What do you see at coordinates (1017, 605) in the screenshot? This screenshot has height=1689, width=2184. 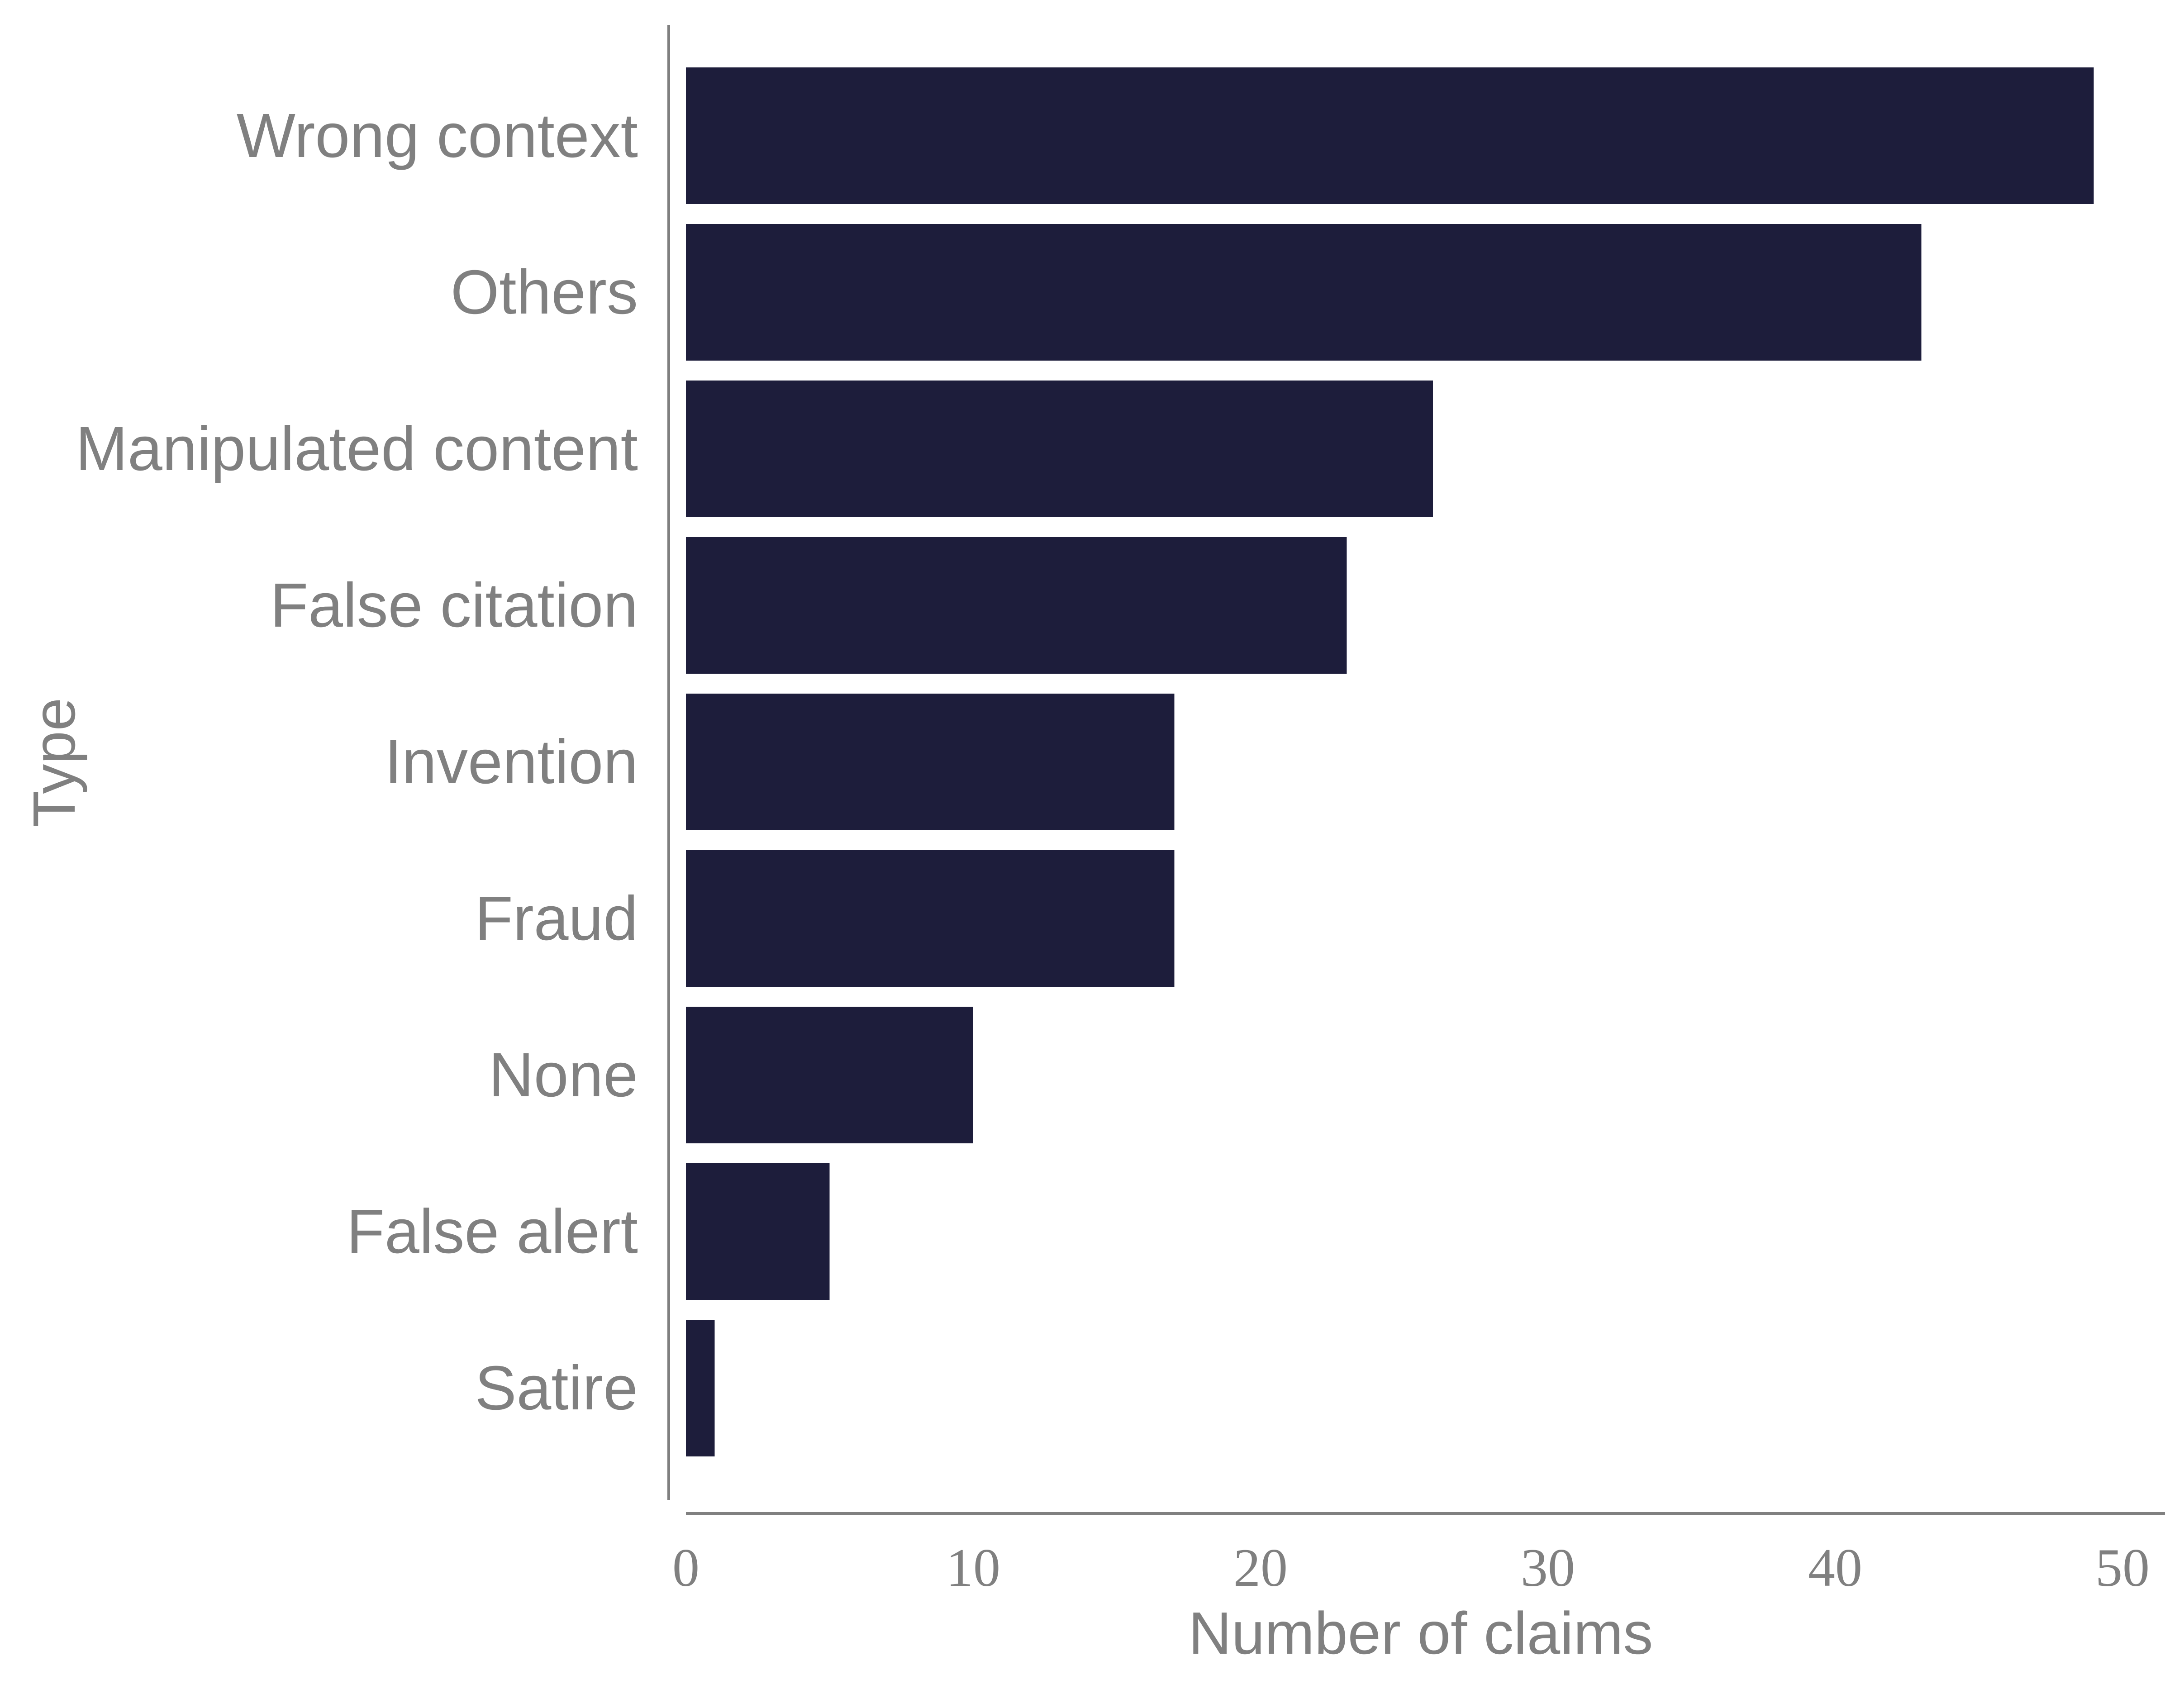 I see `bar-false-citation` at bounding box center [1017, 605].